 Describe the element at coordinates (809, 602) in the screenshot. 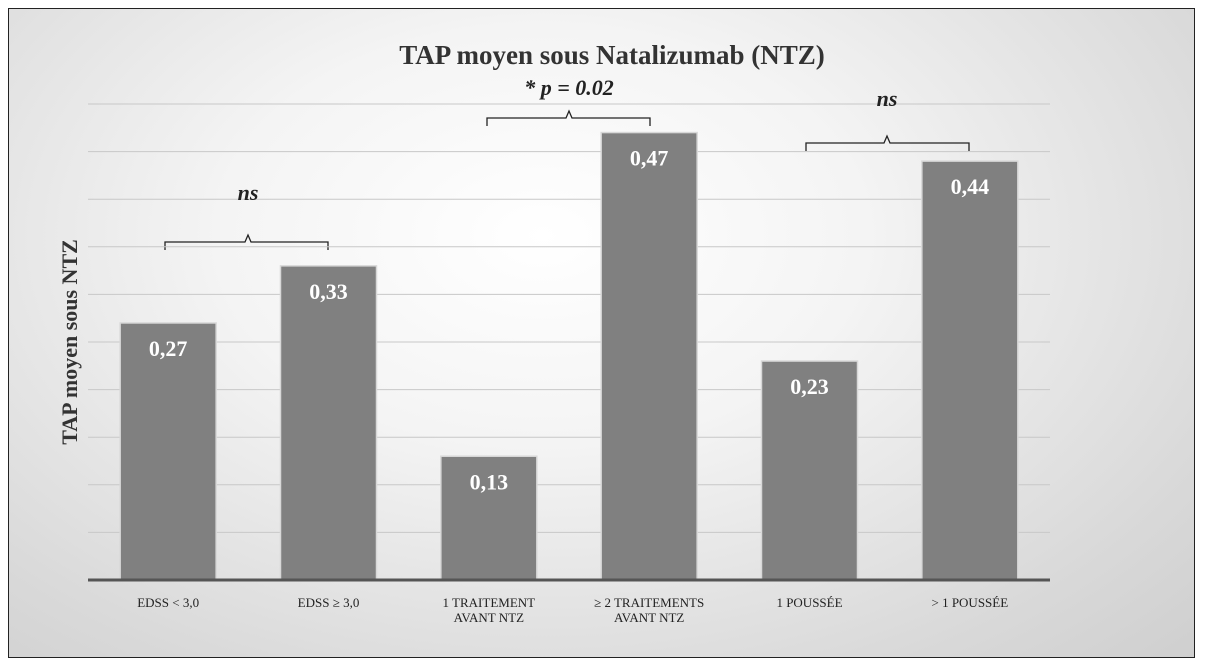

I see `x-tick-label: 1 POUSSÉE` at that location.